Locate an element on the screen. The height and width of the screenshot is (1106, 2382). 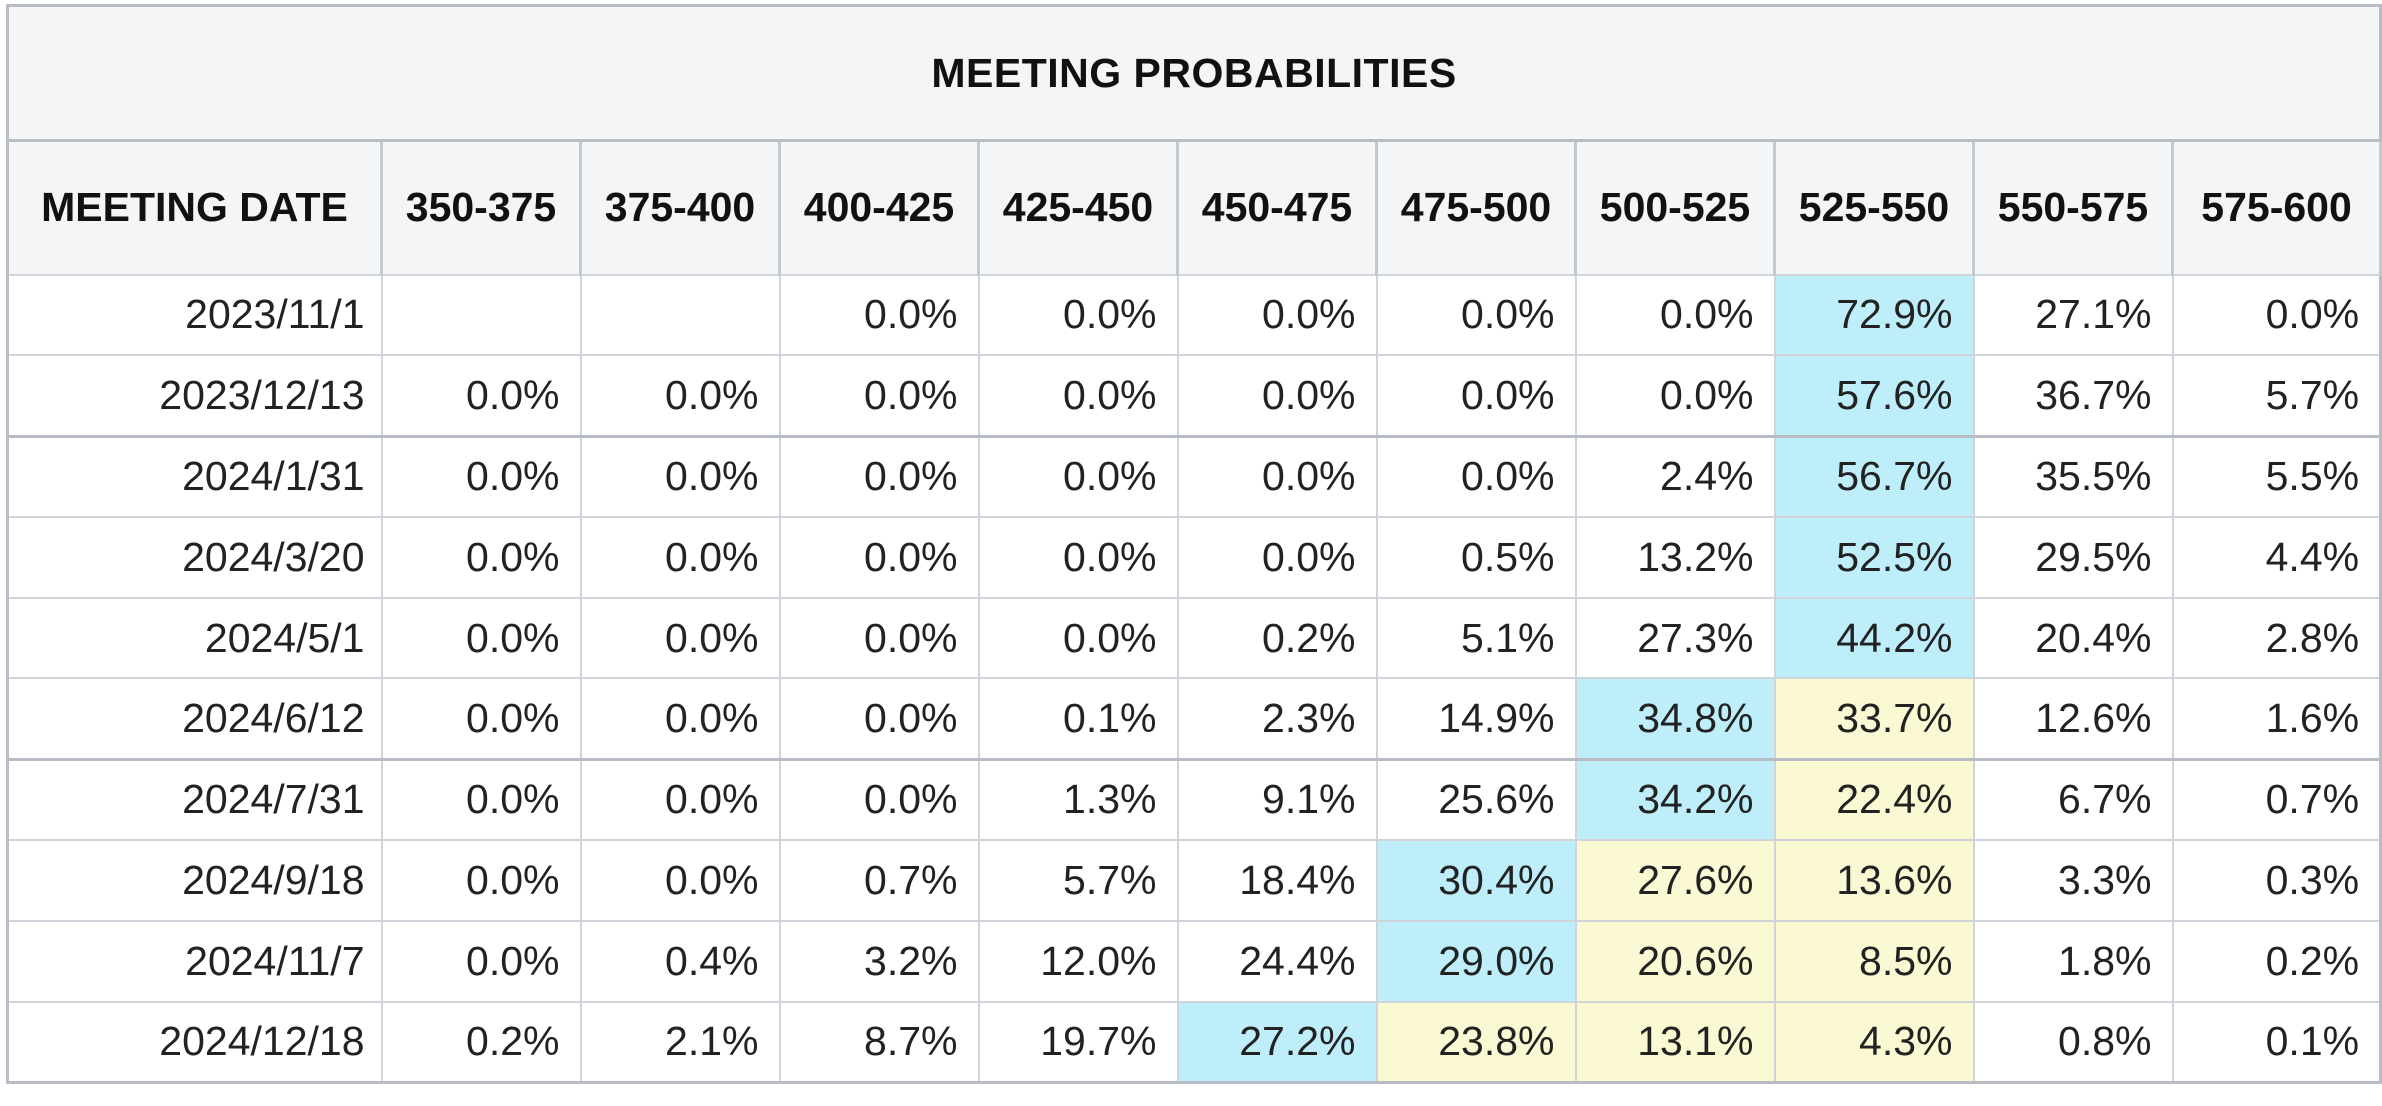
probability-cell: 4.4% is located at coordinates (2276, 557).